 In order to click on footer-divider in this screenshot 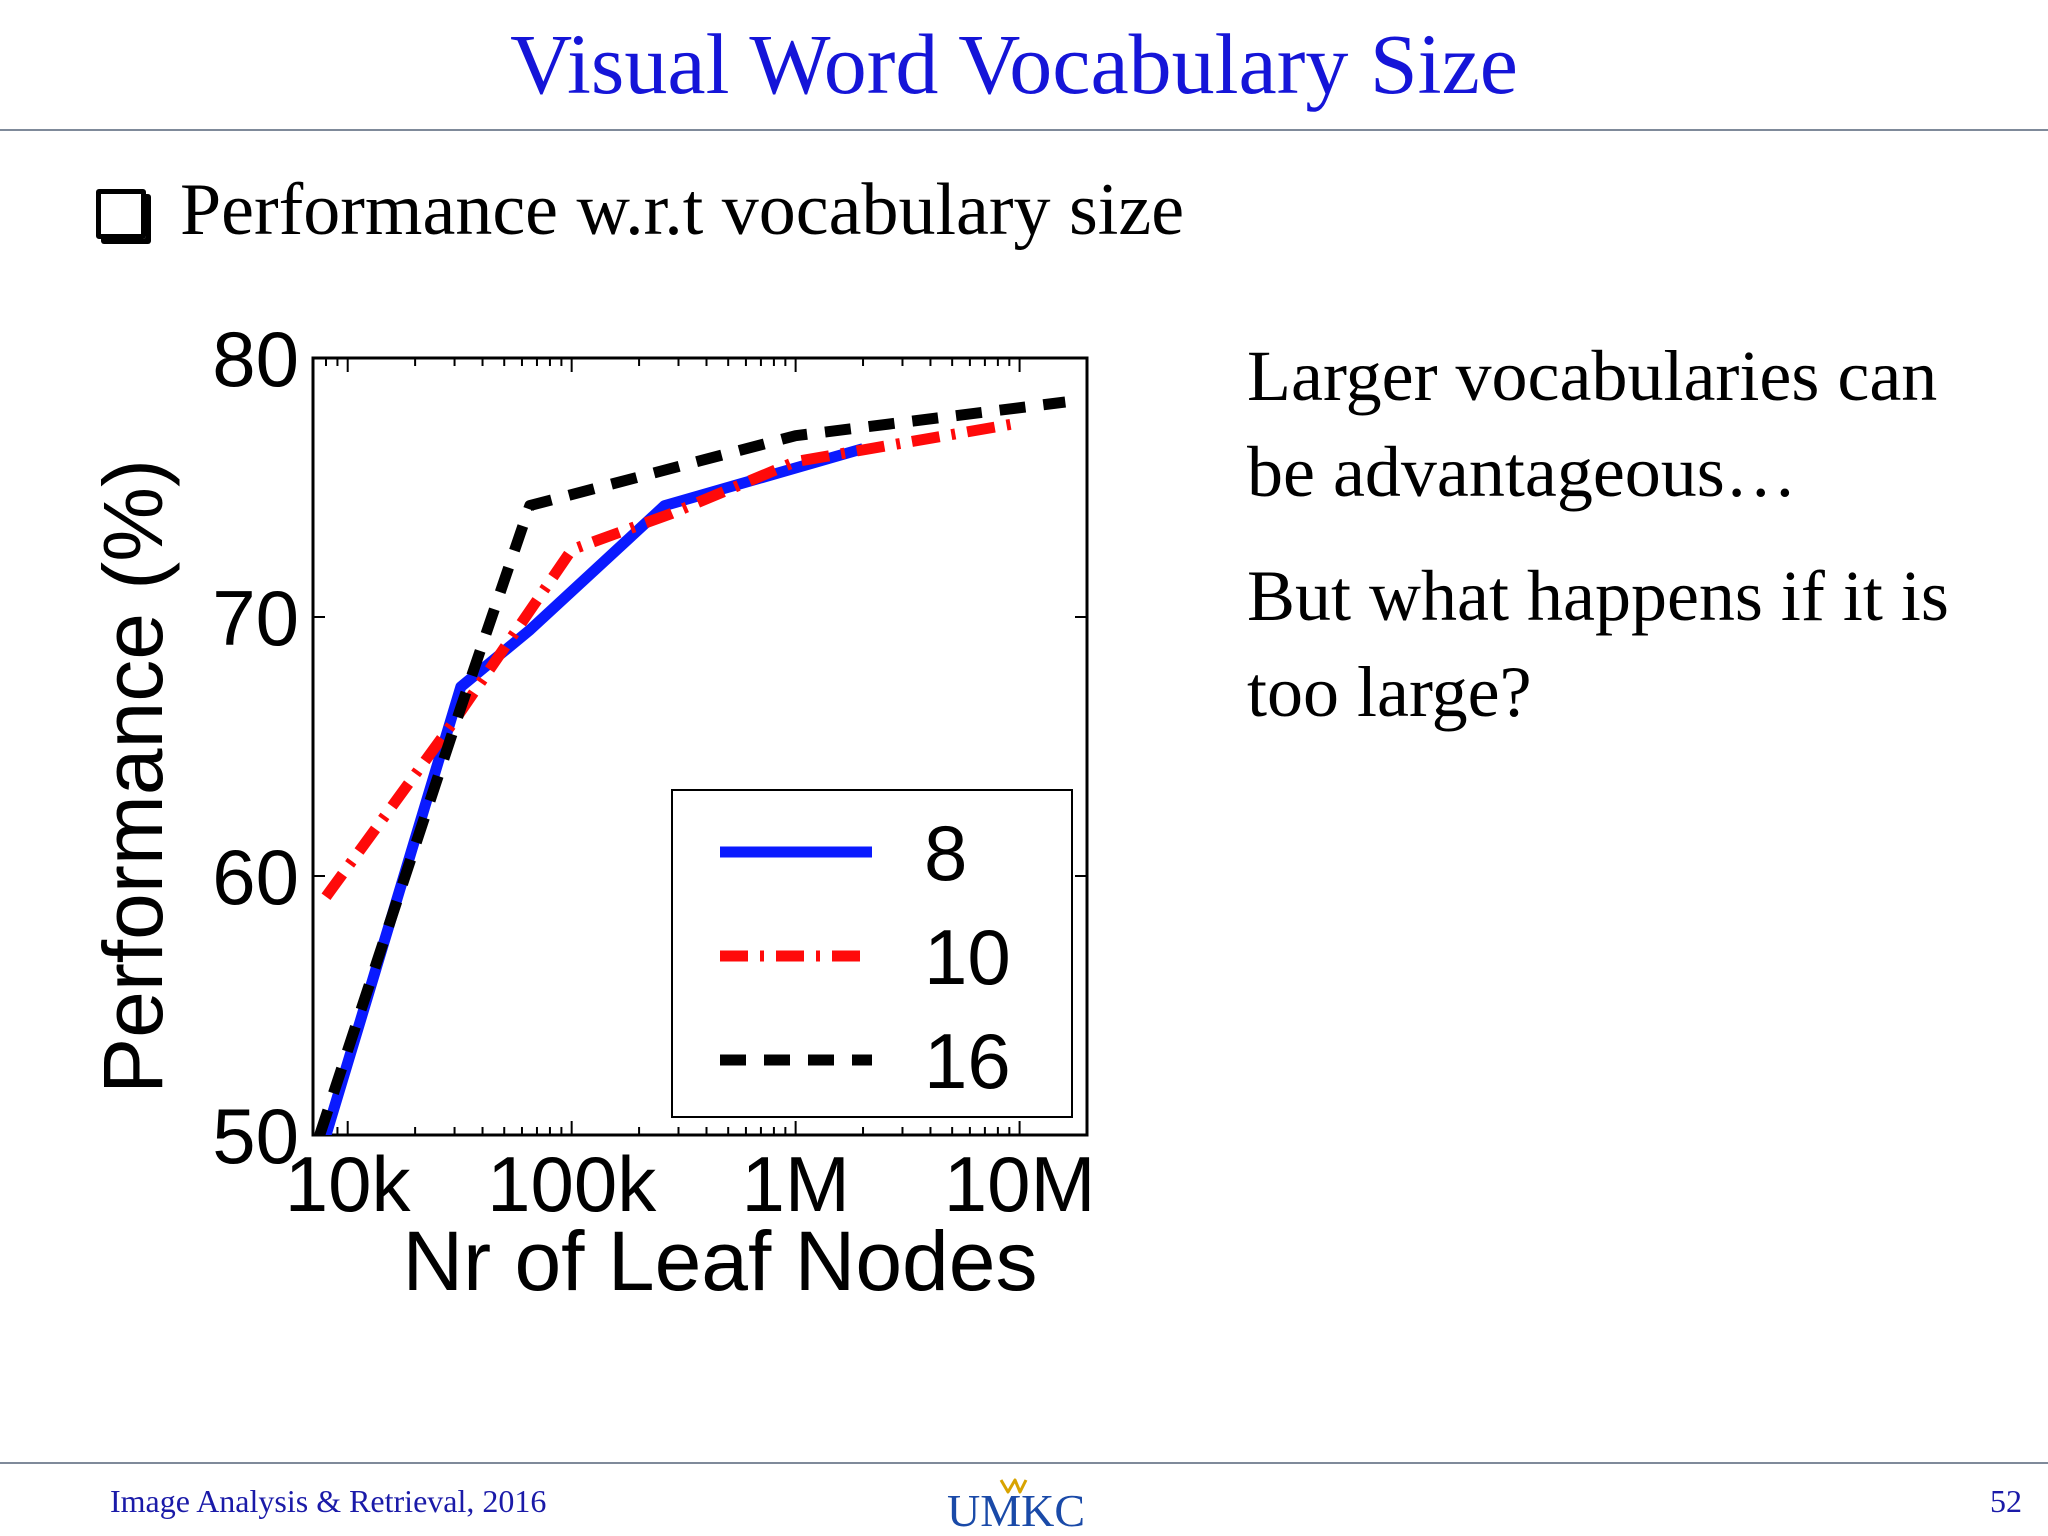, I will do `click(1024, 1463)`.